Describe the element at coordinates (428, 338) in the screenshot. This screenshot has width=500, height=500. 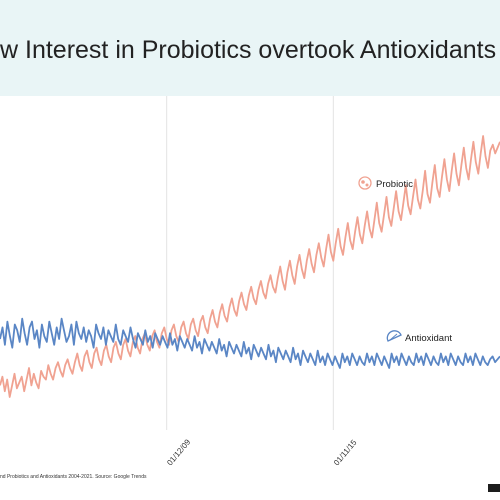
I see `series-label-antioxidant: Antioxidant` at that location.